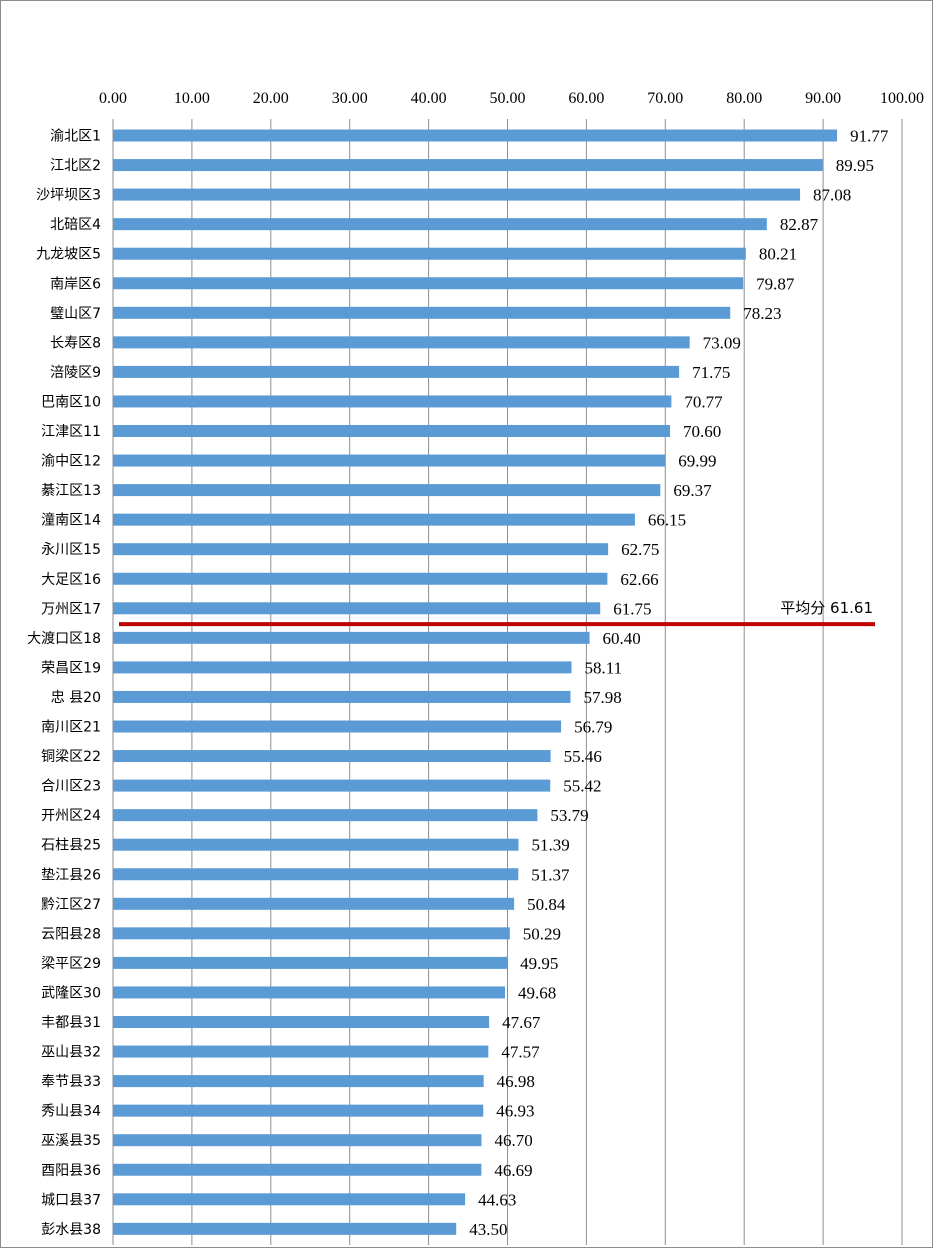 This screenshot has height=1248, width=933. I want to click on data-label: 57.98, so click(602, 697).